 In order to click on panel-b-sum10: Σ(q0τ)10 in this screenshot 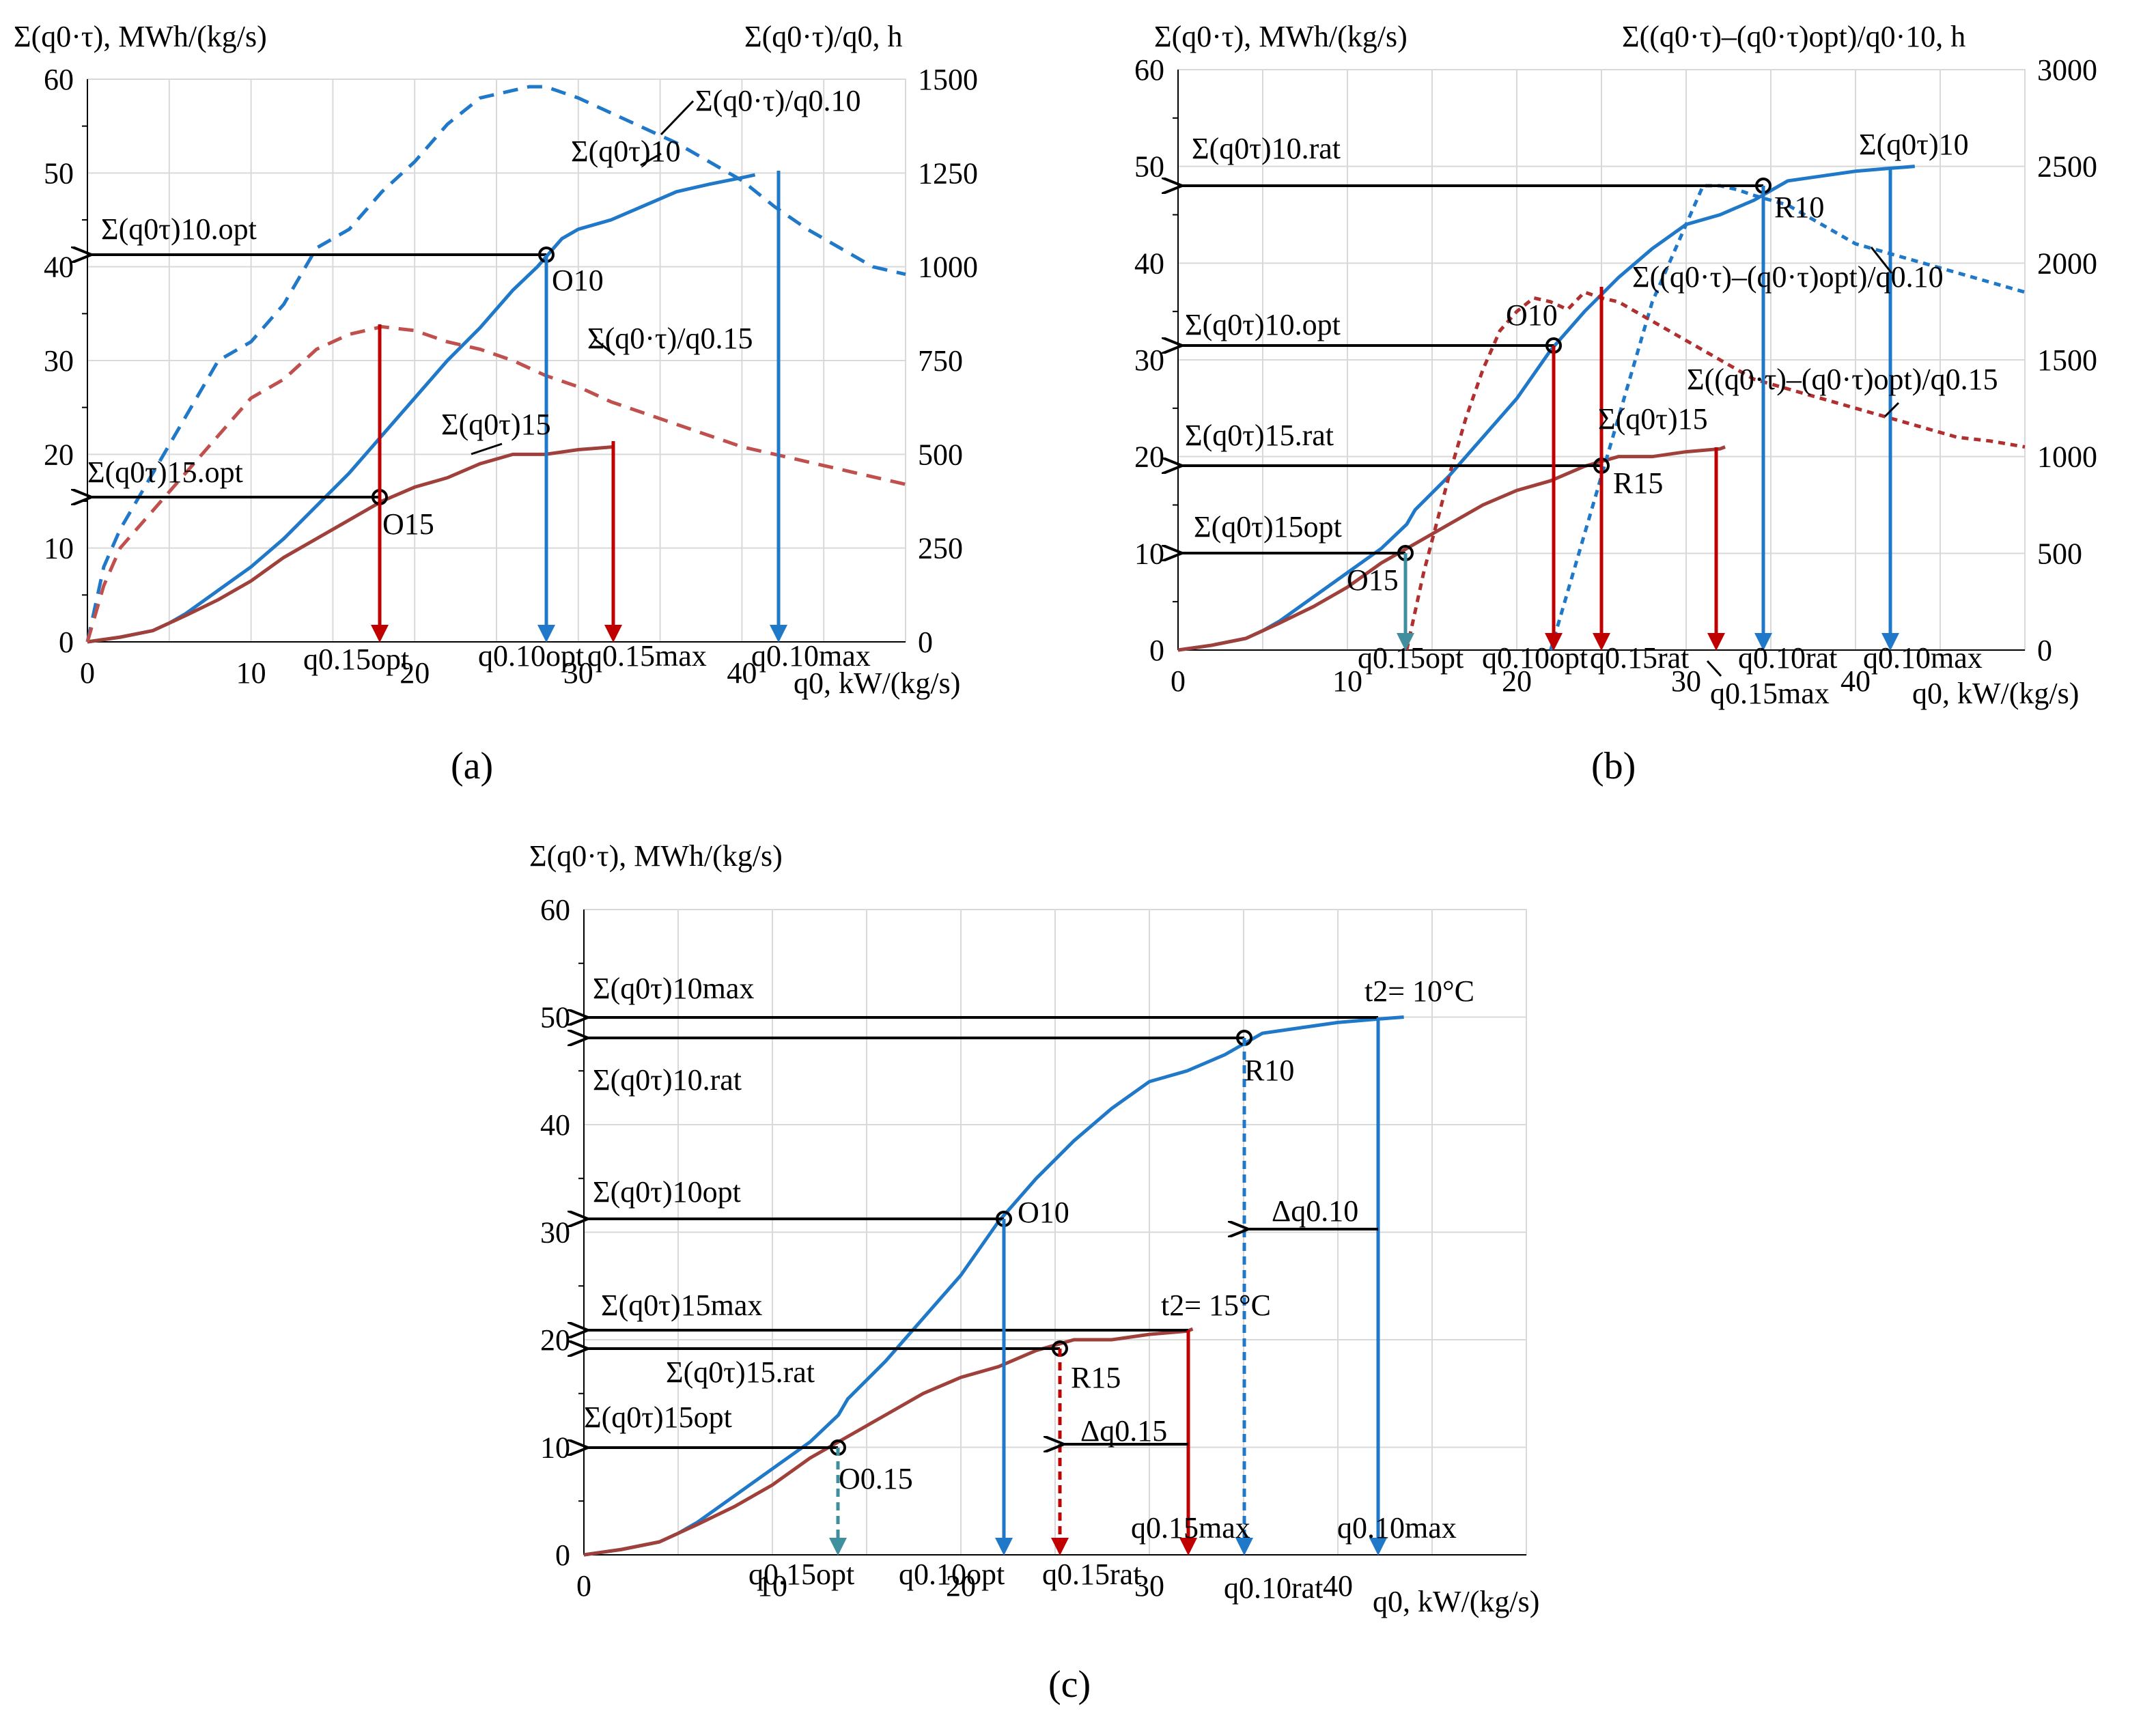, I will do `click(1914, 144)`.